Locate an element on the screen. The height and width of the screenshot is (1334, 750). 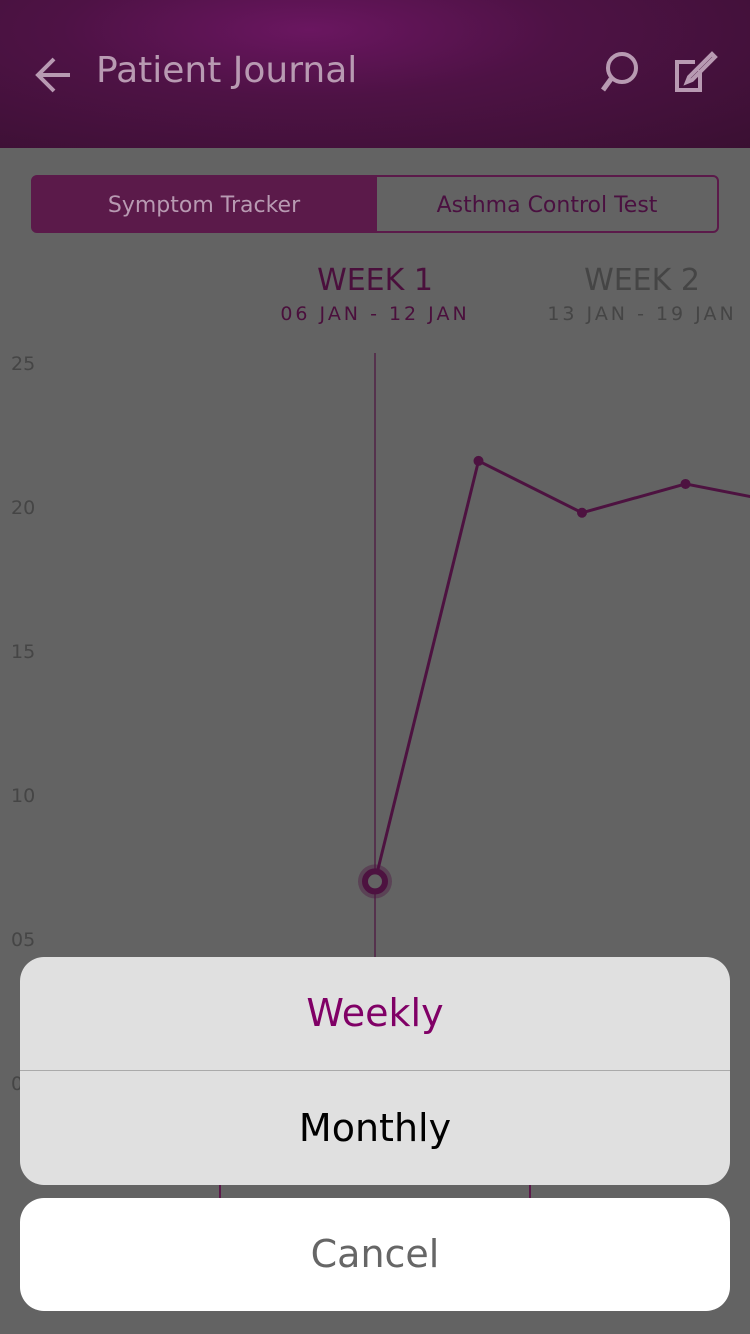
sheet-option: Monthly is located at coordinates (375, 1127).